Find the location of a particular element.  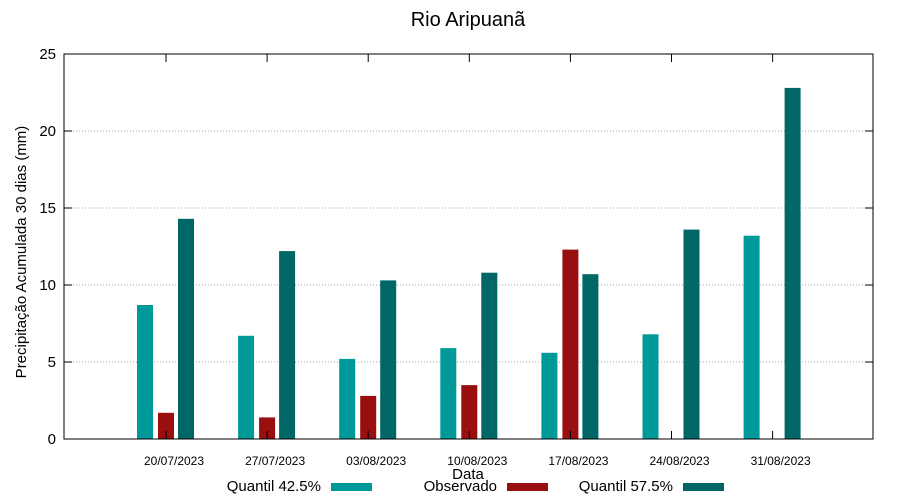

legend: Quantil 42.5% Observado Quantil 57.5% is located at coordinates (475, 486).